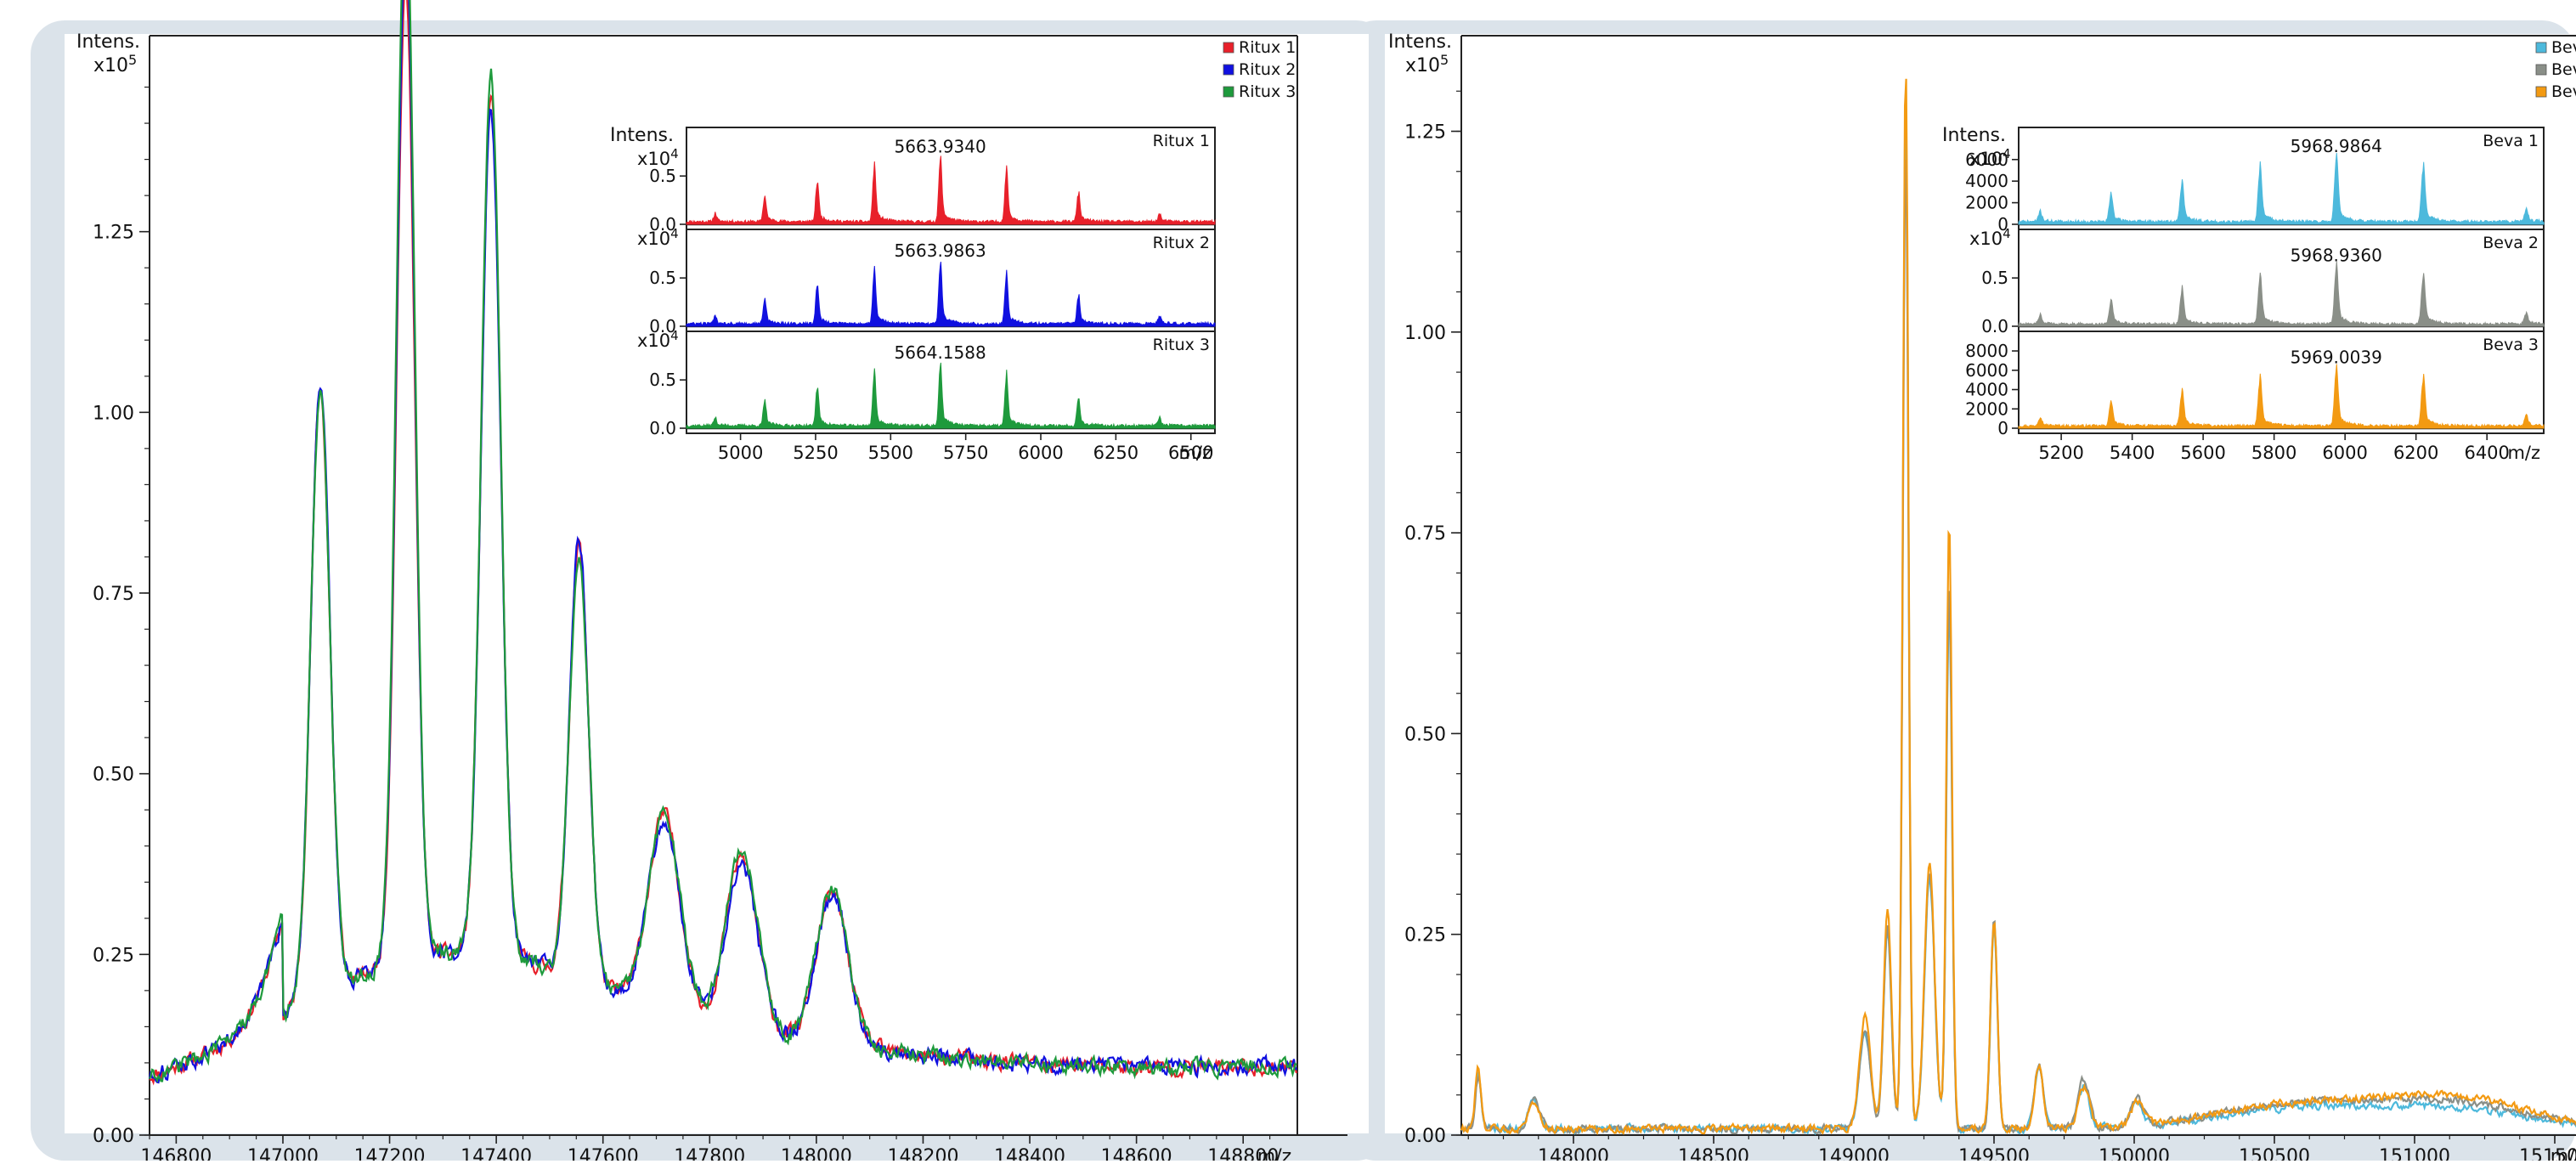  I want to click on inset-x-tick-label: 5400, so click(2132, 453).